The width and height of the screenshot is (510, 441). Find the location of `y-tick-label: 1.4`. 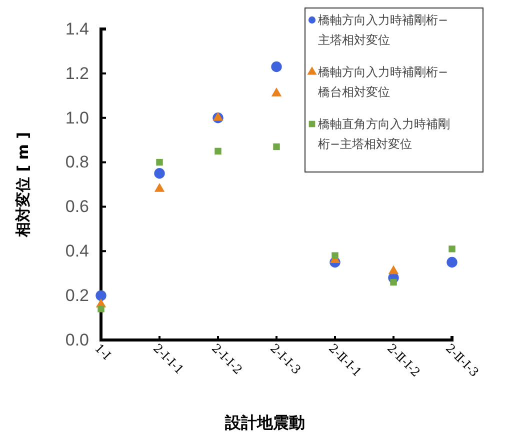

y-tick-label: 1.4 is located at coordinates (77, 28).